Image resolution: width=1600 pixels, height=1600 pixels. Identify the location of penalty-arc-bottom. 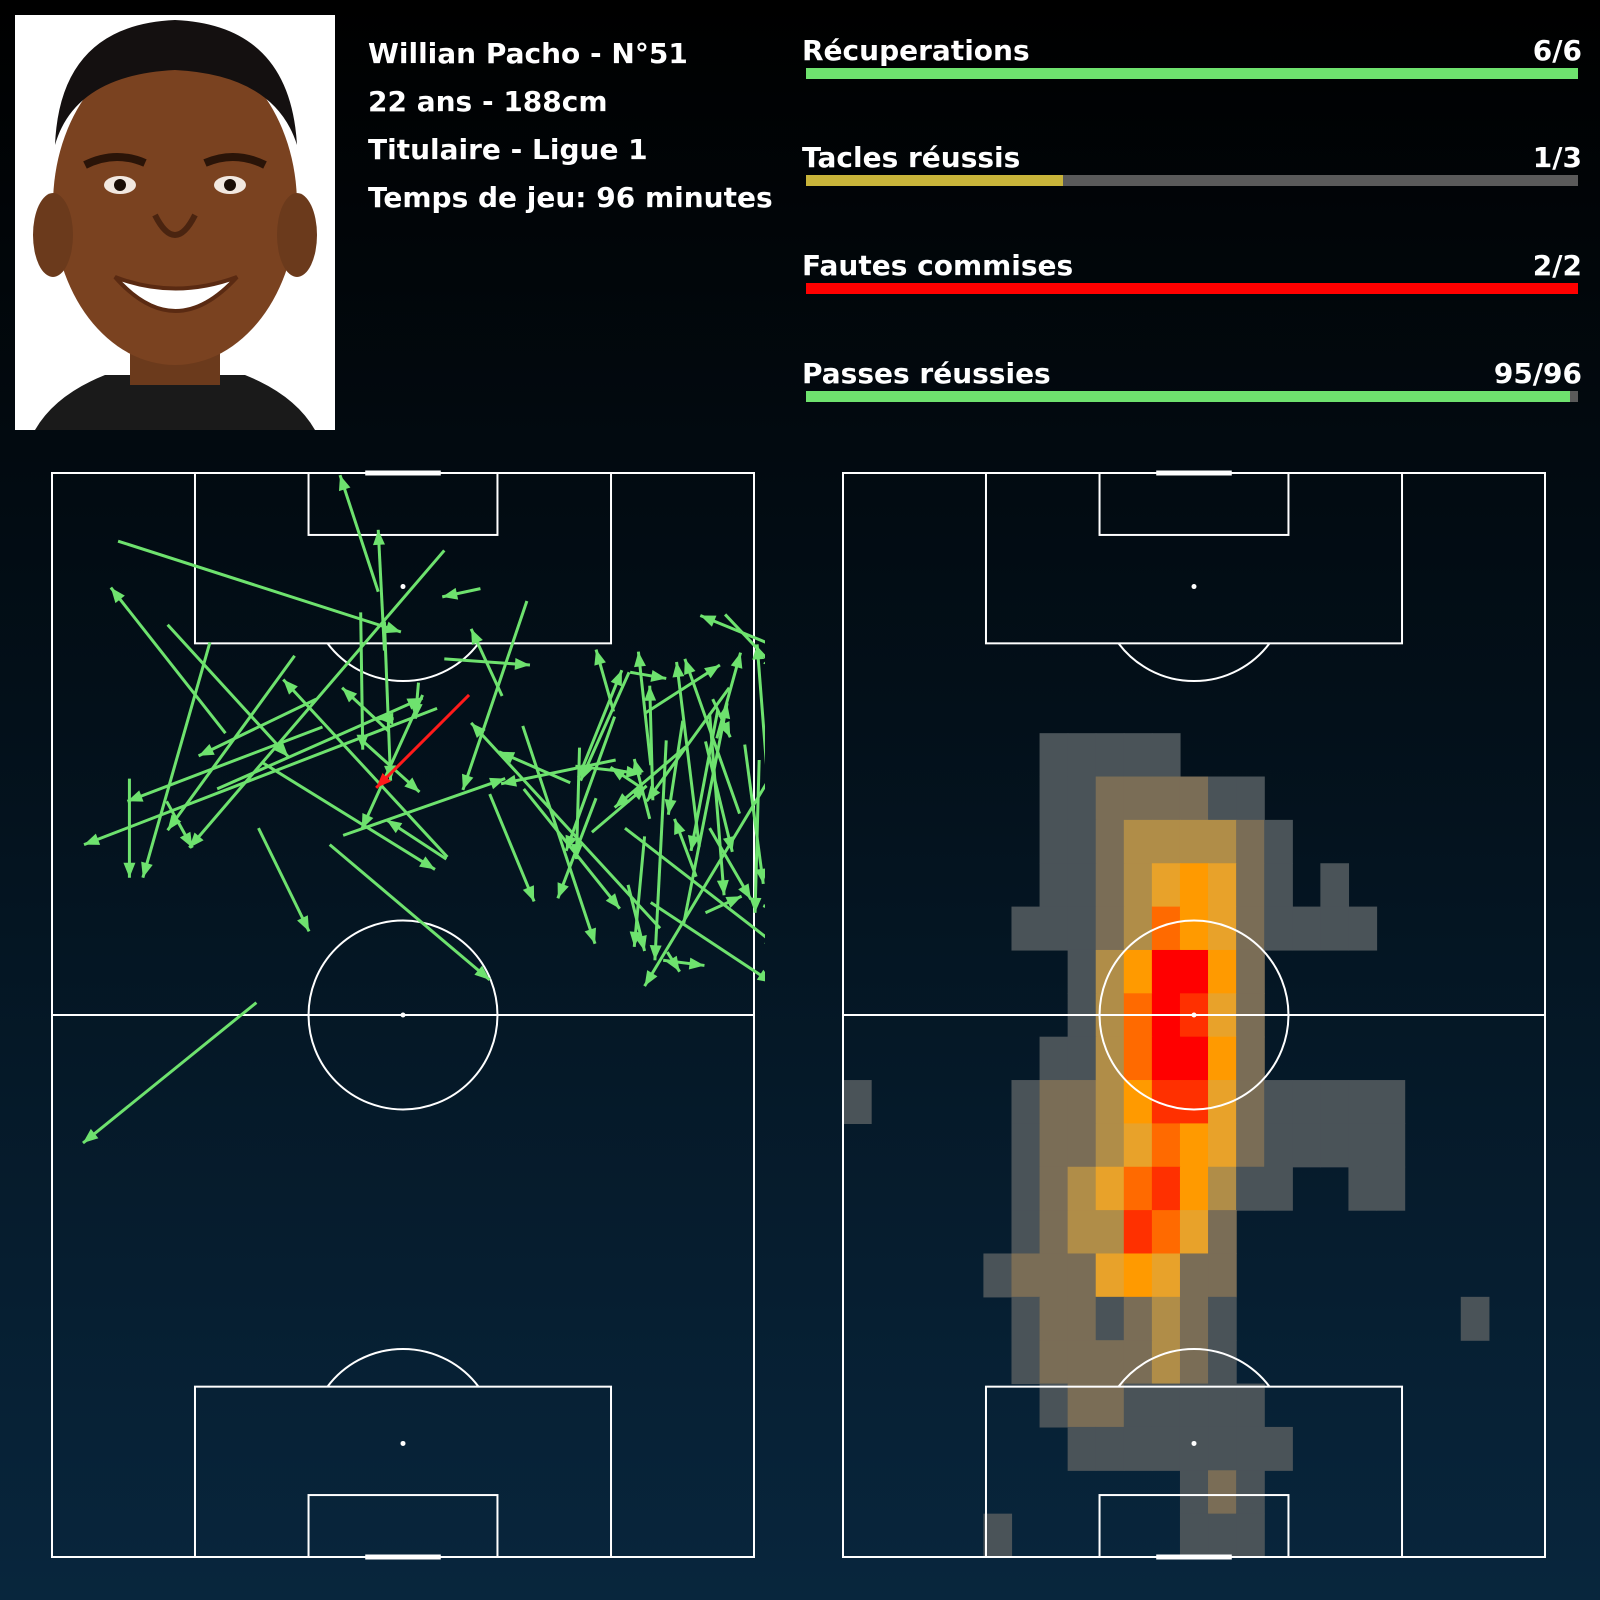
(403, 1367).